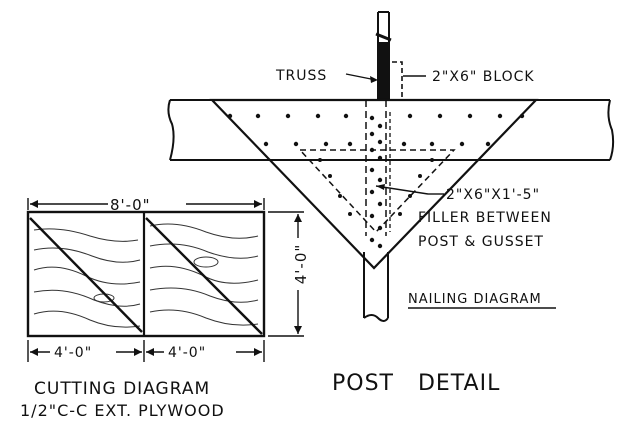 The width and height of the screenshot is (618, 436). I want to click on leader-arrowheads, so click(377, 133).